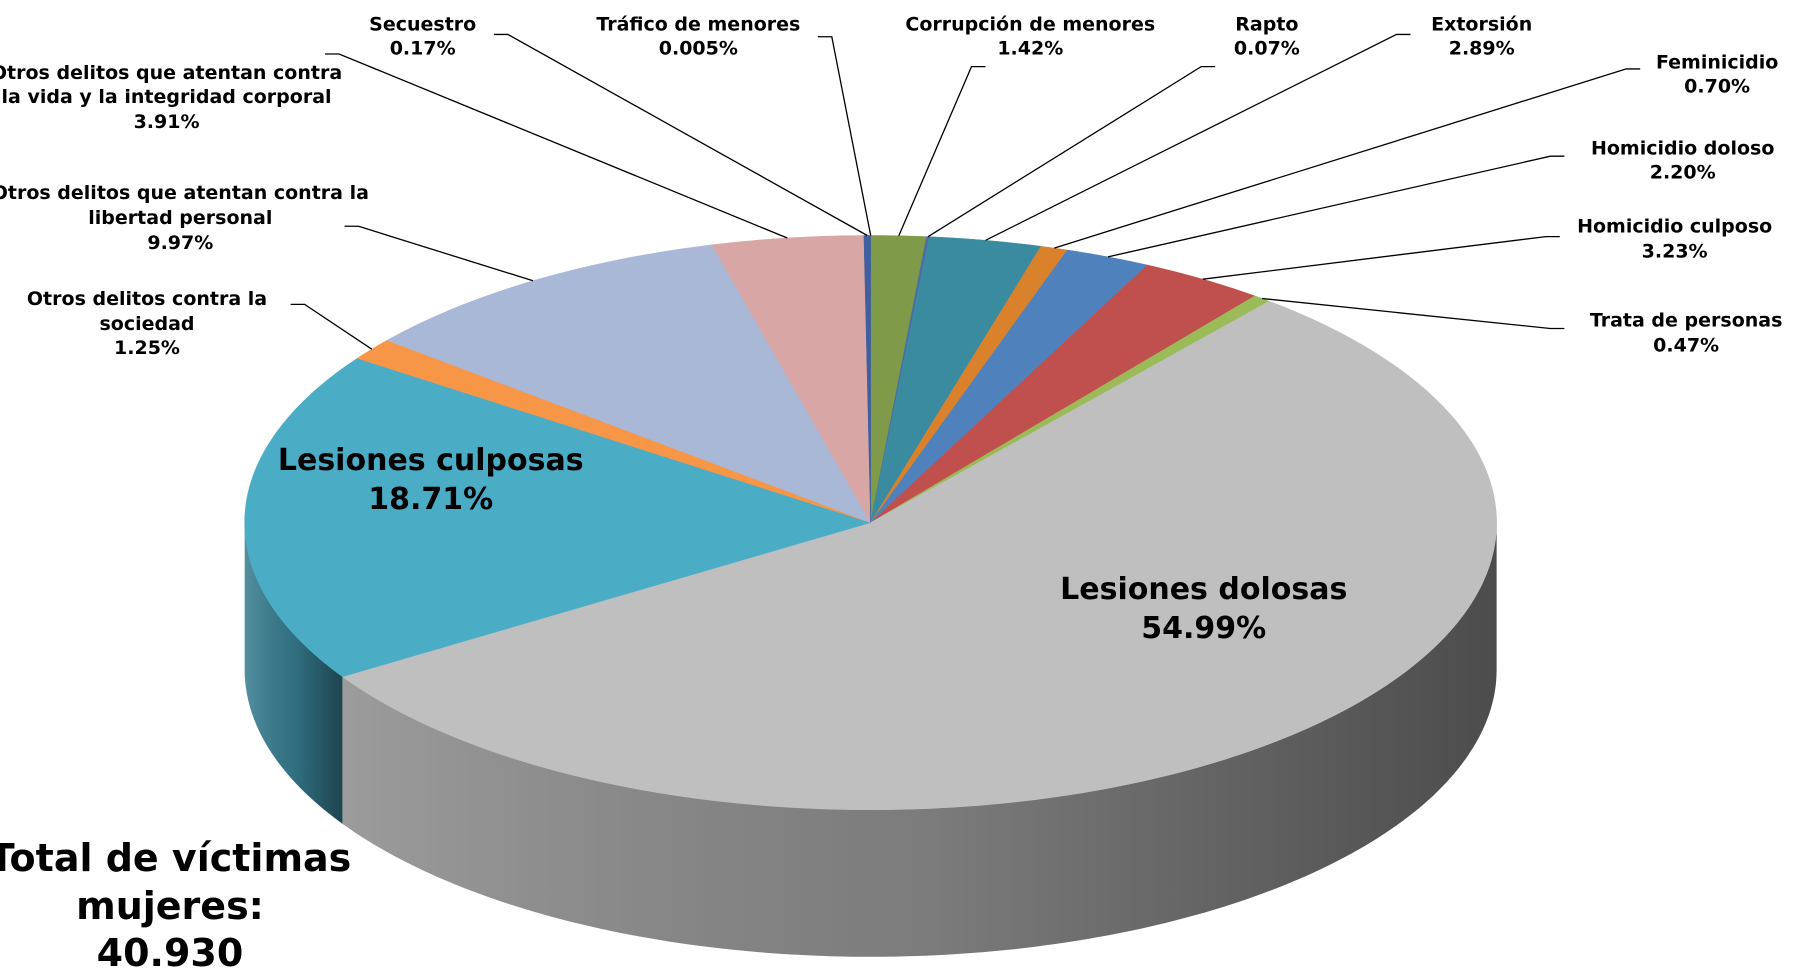 The width and height of the screenshot is (1801, 978). I want to click on category-name: Rapto, so click(1267, 24).